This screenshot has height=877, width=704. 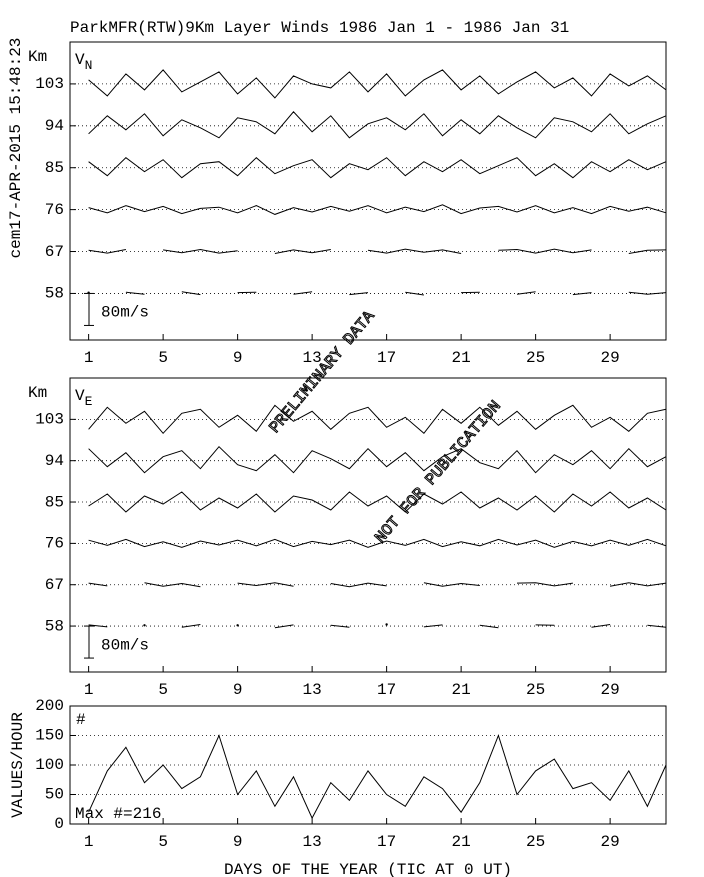 I want to click on timestamp: cem17-APR-2015 15:48:23, so click(x=16, y=148).